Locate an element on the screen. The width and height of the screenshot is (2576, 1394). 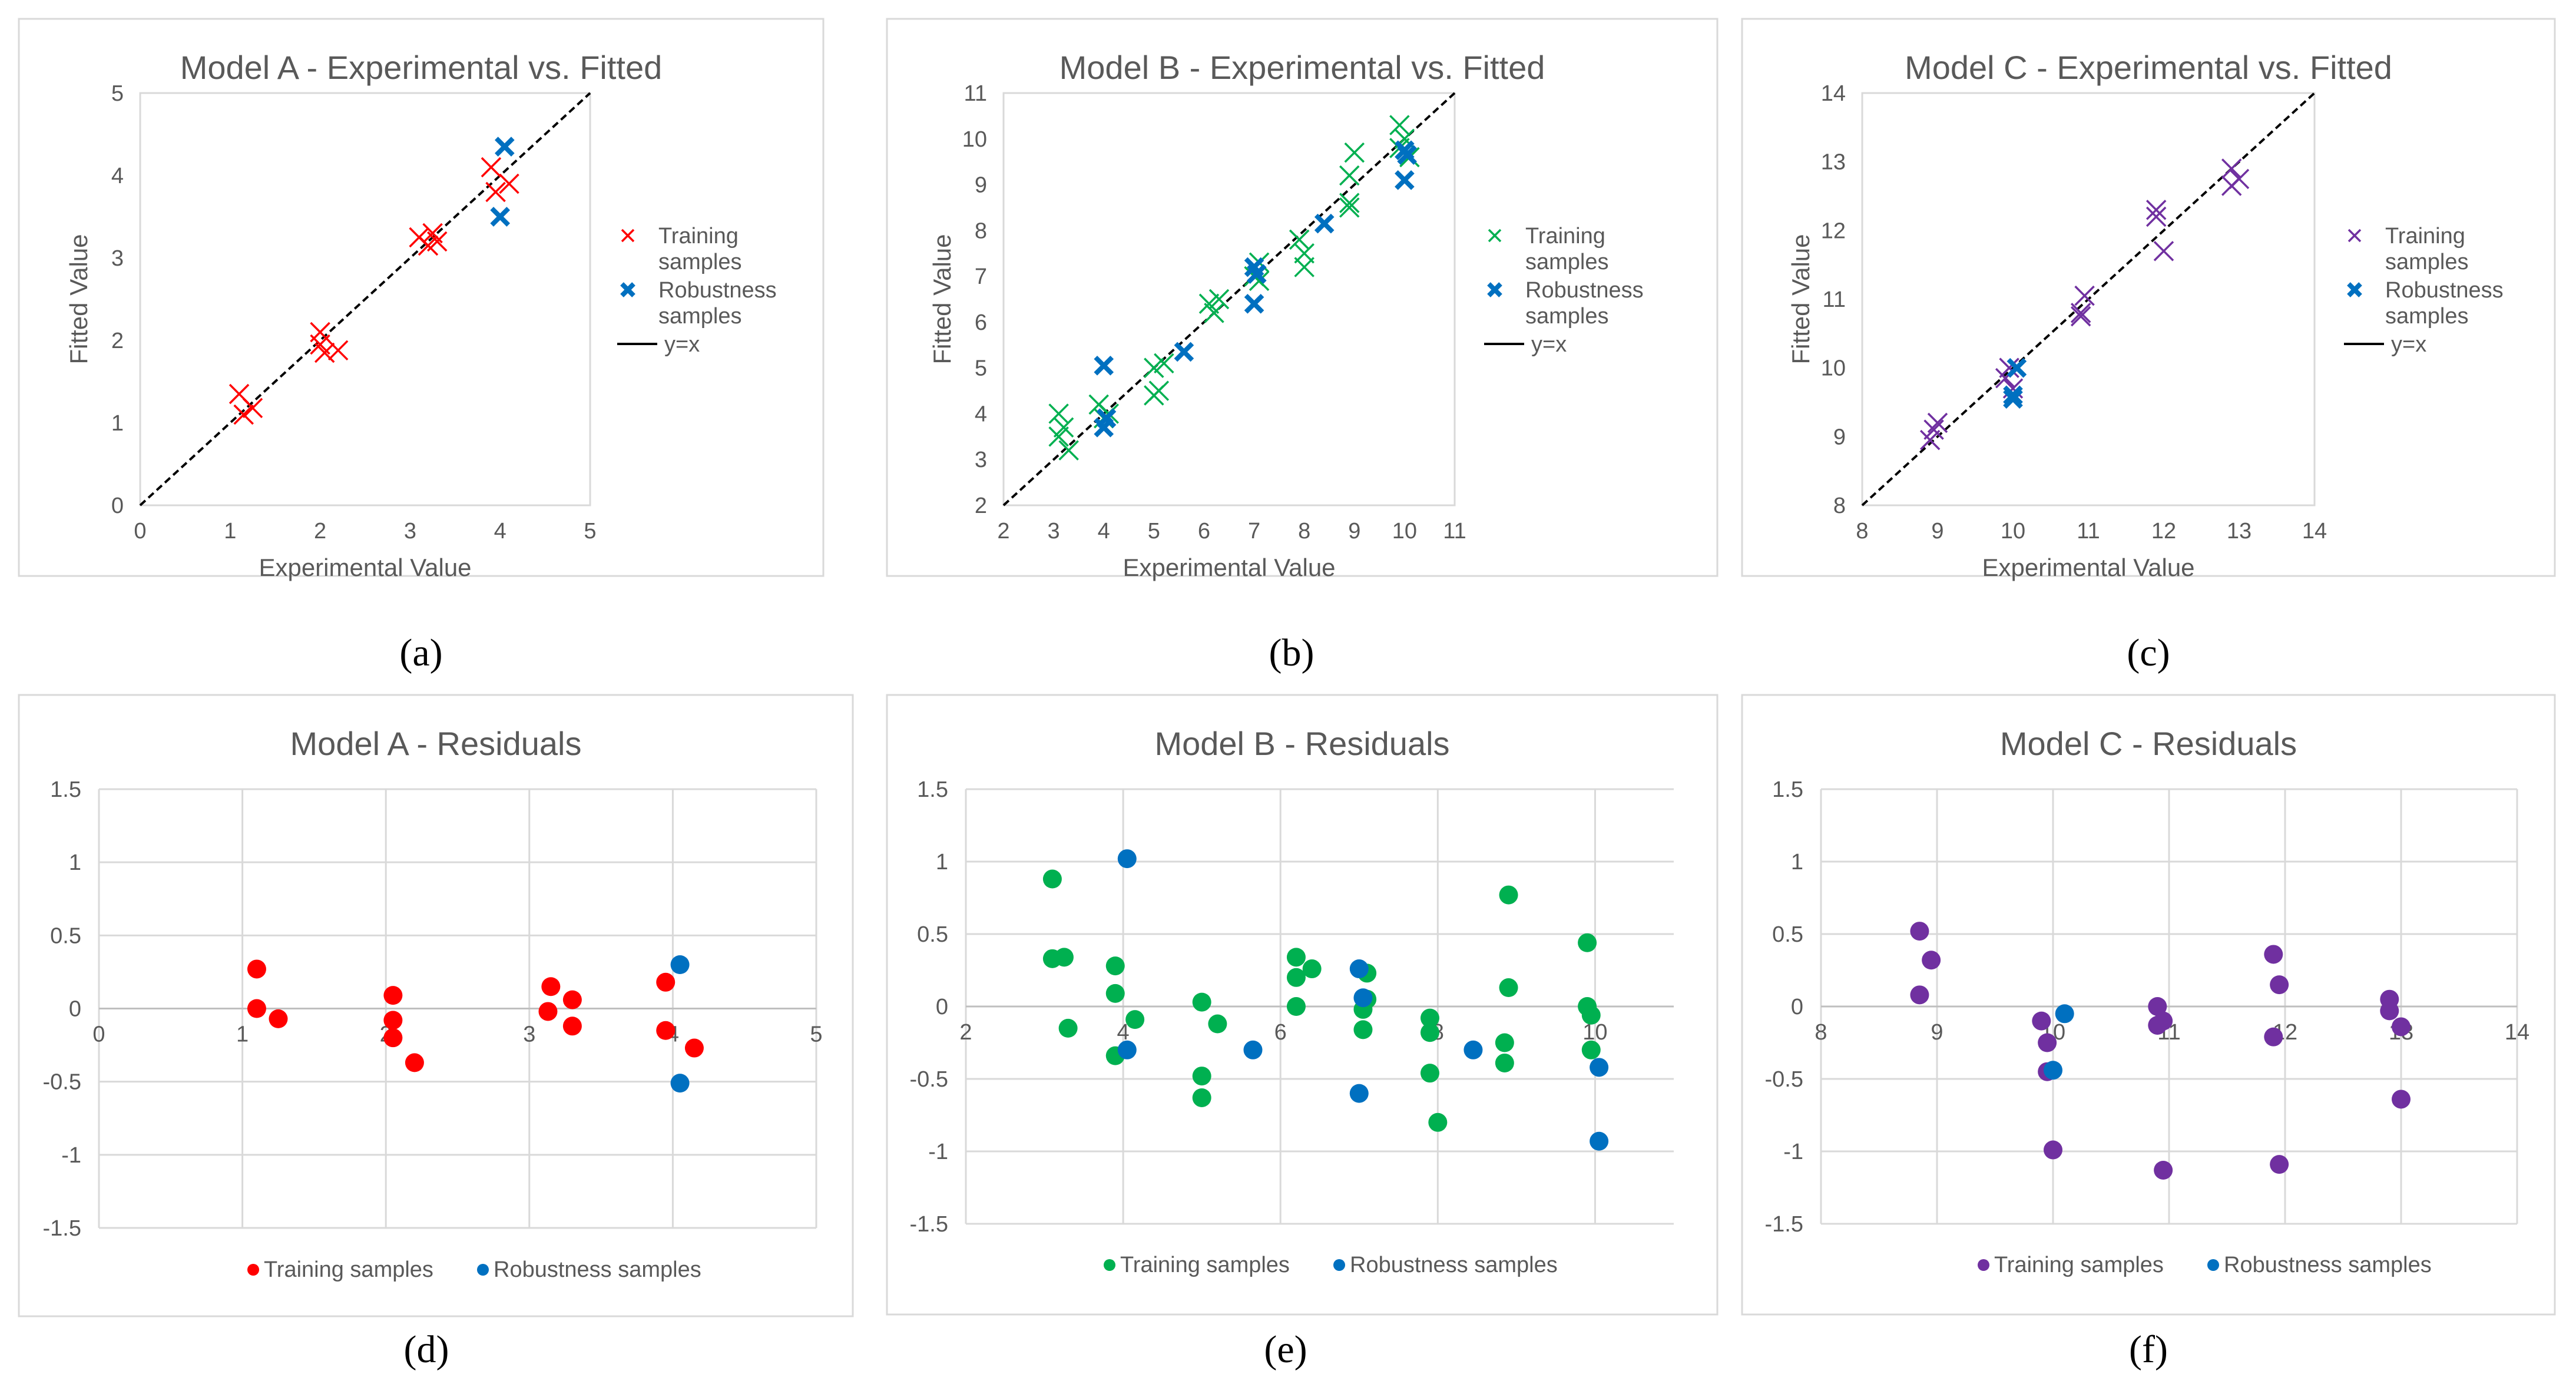
y-tick-label: 10 is located at coordinates (974, 139).